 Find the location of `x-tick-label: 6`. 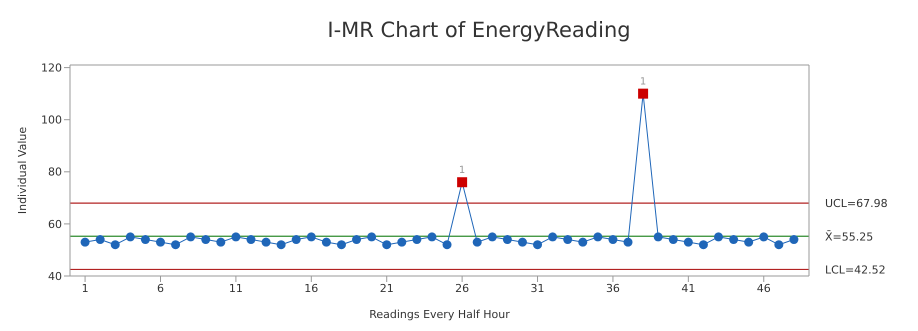

x-tick-label: 6 is located at coordinates (160, 288).